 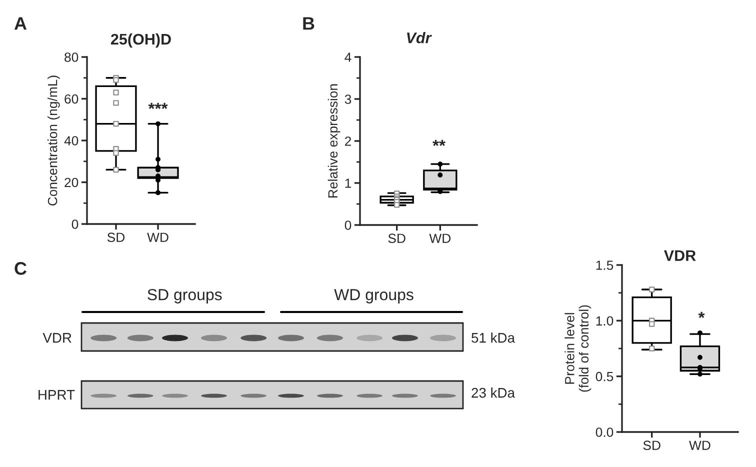 I want to click on annotation: *, so click(x=701, y=315).